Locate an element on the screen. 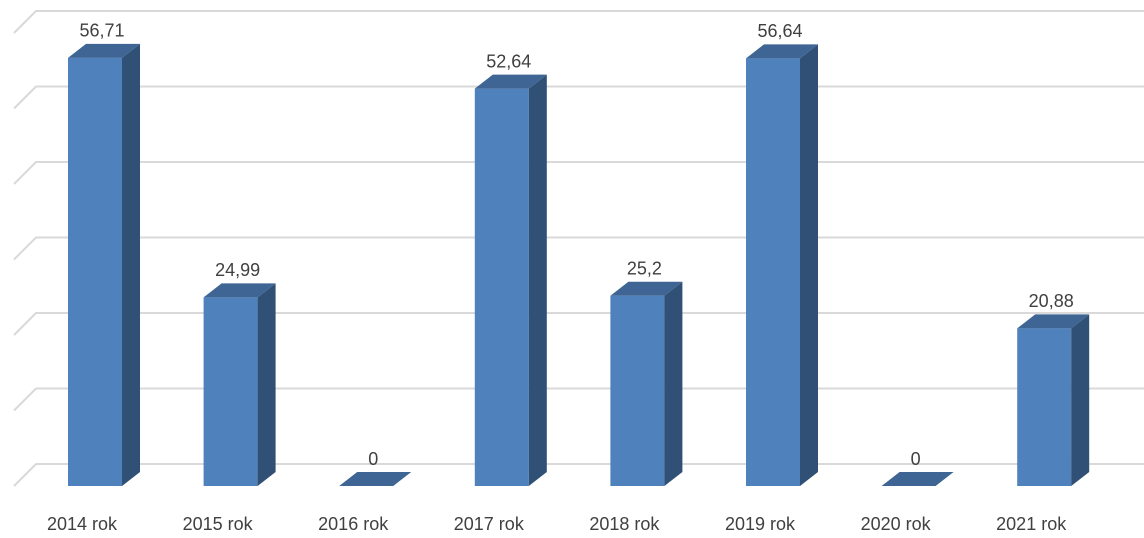 The height and width of the screenshot is (538, 1144). x-tick-label: 2020 rok is located at coordinates (896, 524).